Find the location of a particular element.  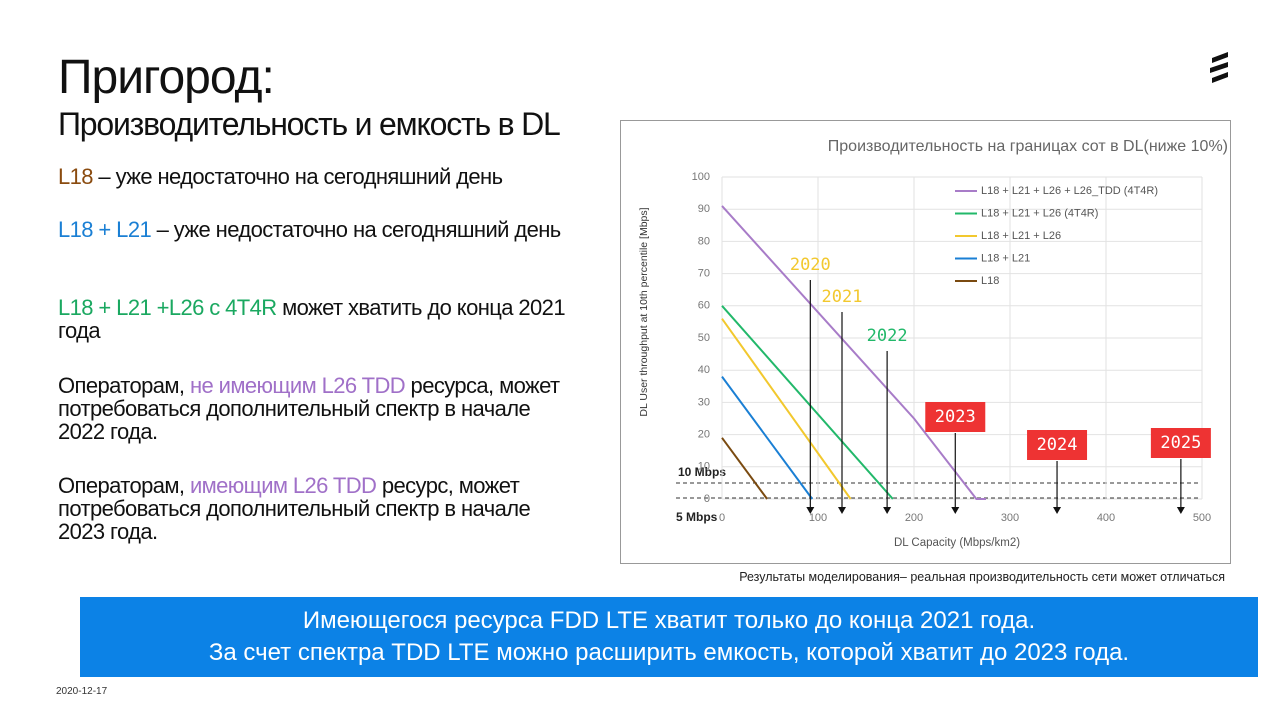

threshold-label: 10 Mbps is located at coordinates (702, 472).